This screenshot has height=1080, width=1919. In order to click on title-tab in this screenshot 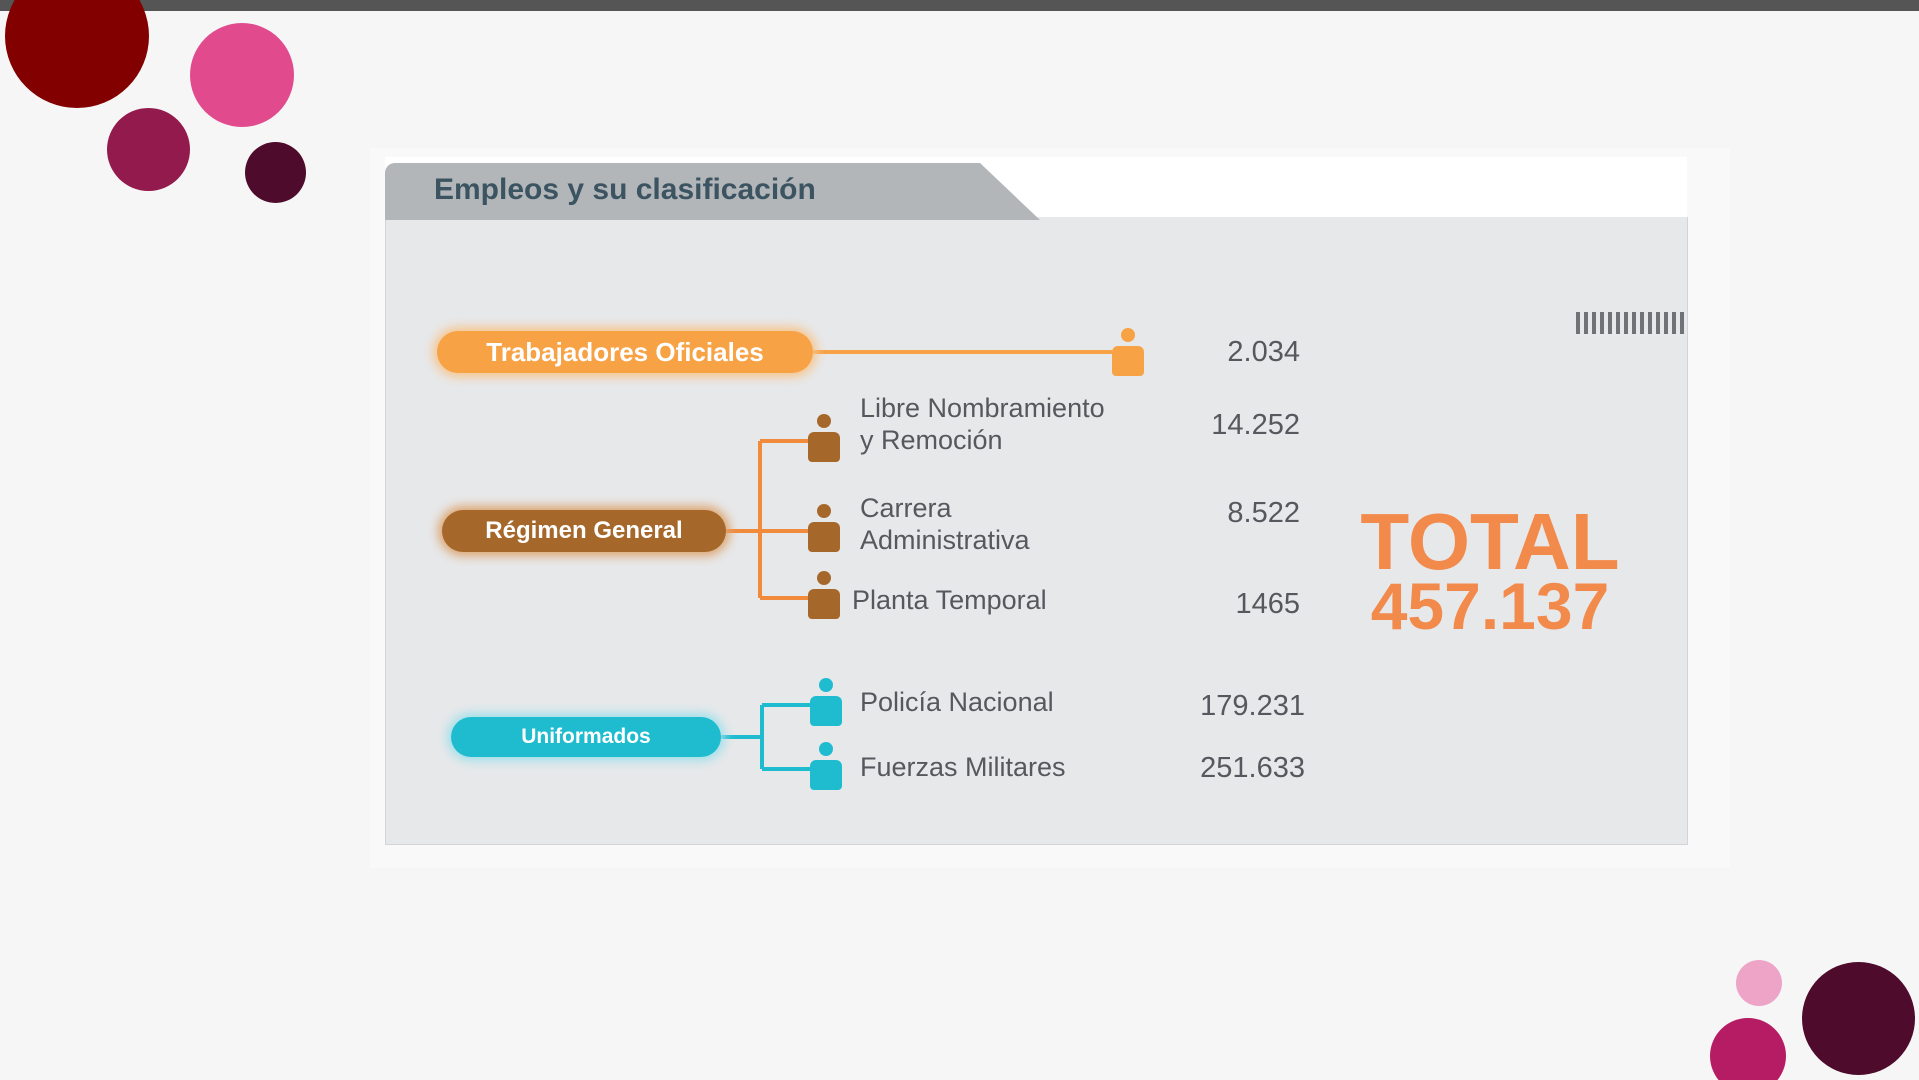, I will do `click(712, 191)`.